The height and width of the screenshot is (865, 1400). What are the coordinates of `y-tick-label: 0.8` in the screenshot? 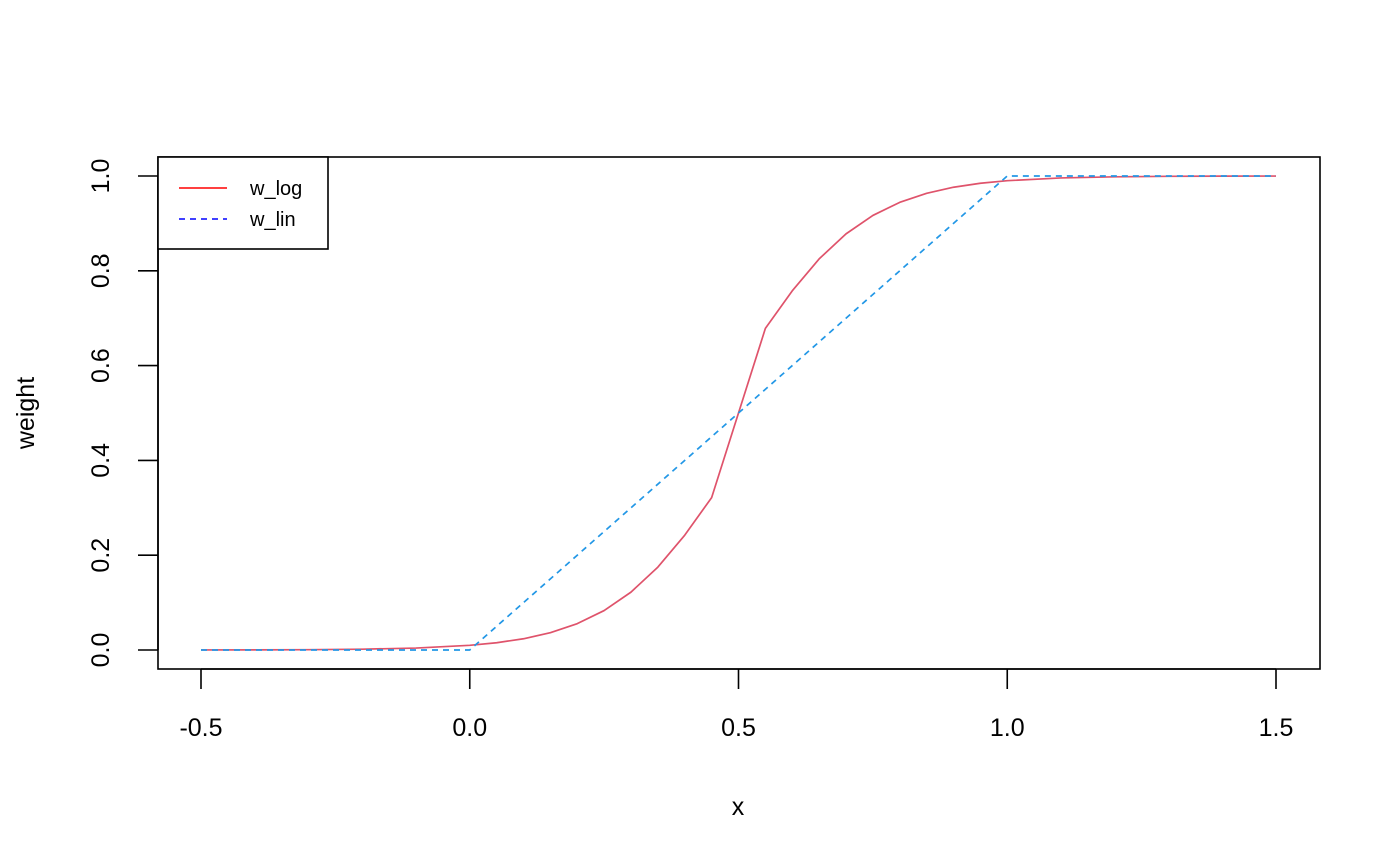 It's located at (101, 270).